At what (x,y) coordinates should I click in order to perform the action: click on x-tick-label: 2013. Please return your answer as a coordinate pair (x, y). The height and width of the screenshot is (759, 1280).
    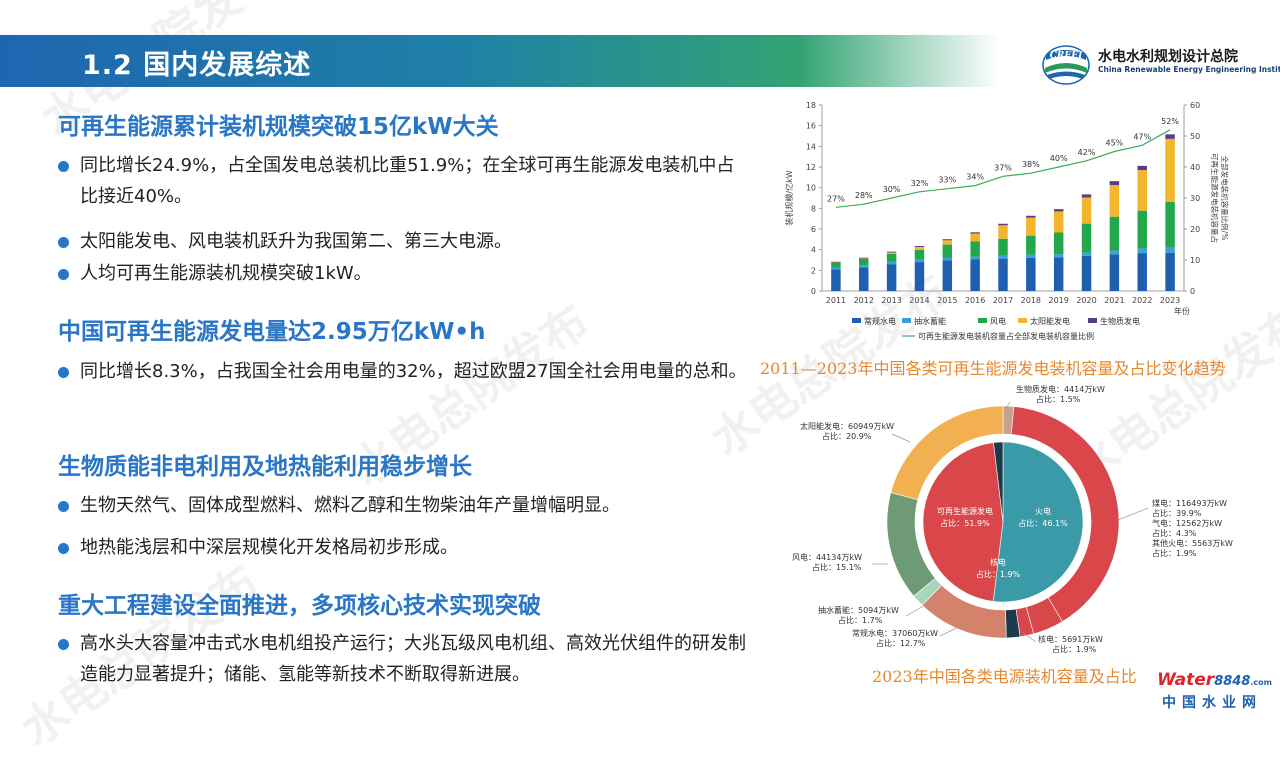
    Looking at the image, I should click on (891, 300).